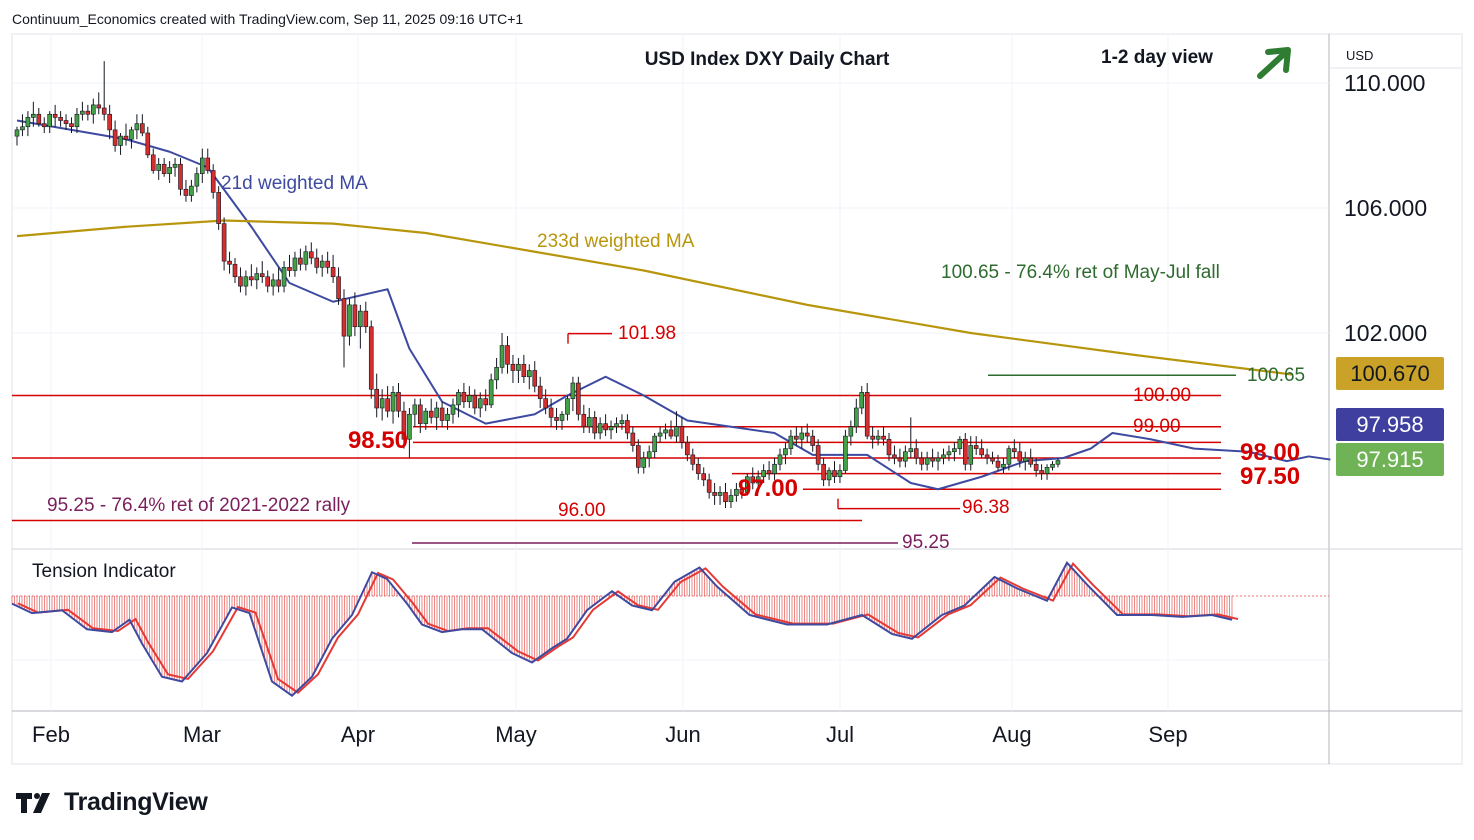 The width and height of the screenshot is (1474, 840). I want to click on x-tick-label: Jun, so click(682, 734).